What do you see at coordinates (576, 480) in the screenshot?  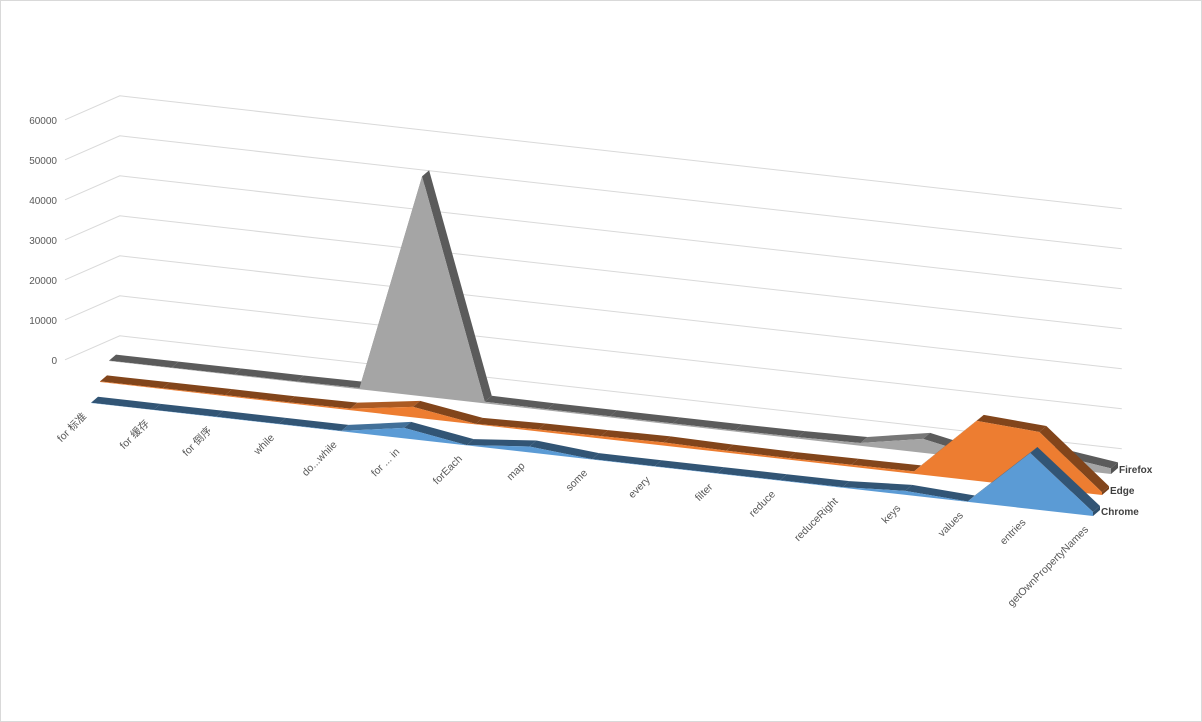 I see `x-category-label: some` at bounding box center [576, 480].